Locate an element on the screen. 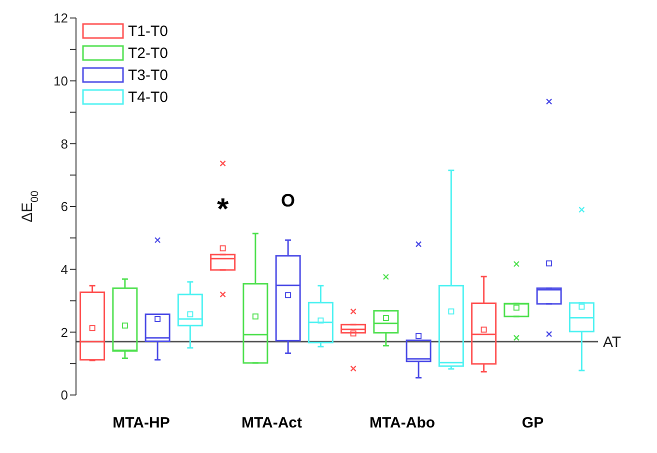 This screenshot has width=657, height=453. annotation: O is located at coordinates (288, 200).